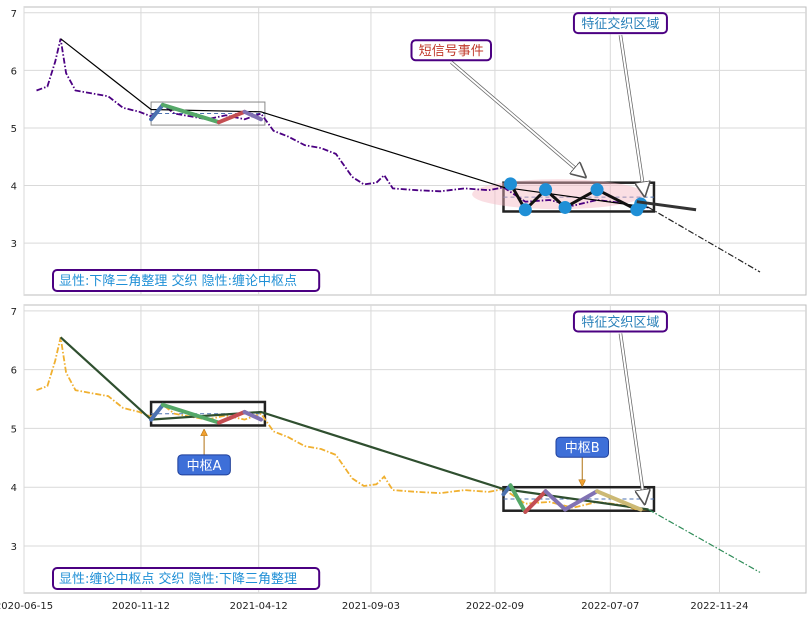  I want to click on x-tick-label: 2022-11-24, so click(719, 606).